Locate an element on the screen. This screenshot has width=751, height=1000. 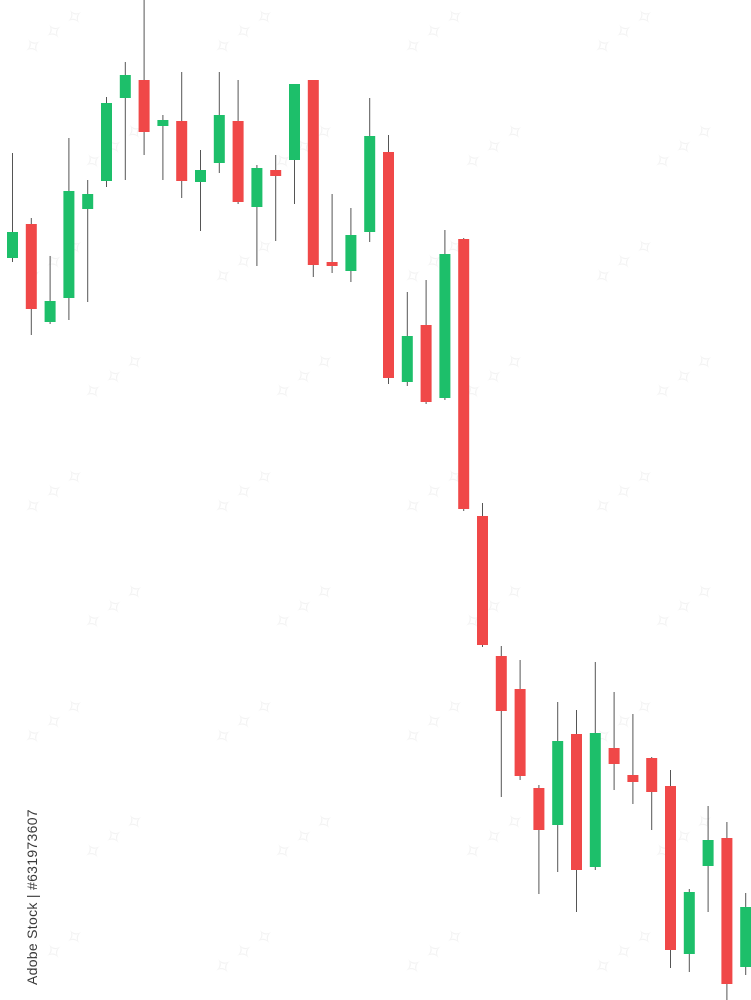
stock-id-watermark: Adobe Stock | #631973607 is located at coordinates (32, 897).